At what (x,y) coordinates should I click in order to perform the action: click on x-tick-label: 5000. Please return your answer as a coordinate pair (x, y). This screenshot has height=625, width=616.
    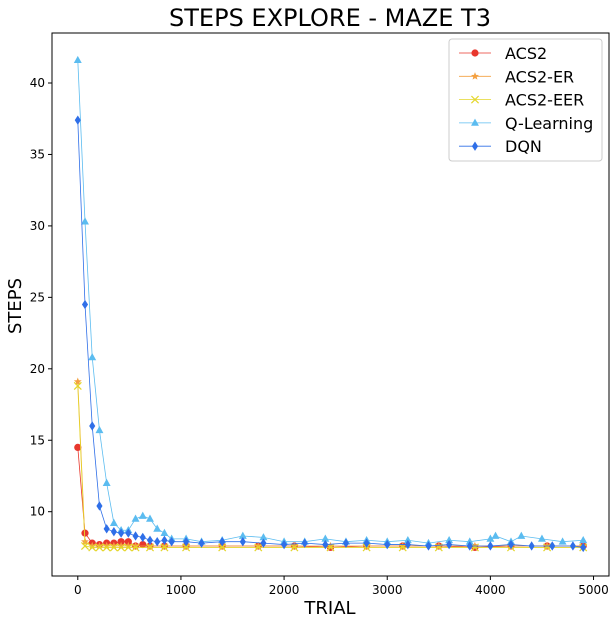
    Looking at the image, I should click on (593, 590).